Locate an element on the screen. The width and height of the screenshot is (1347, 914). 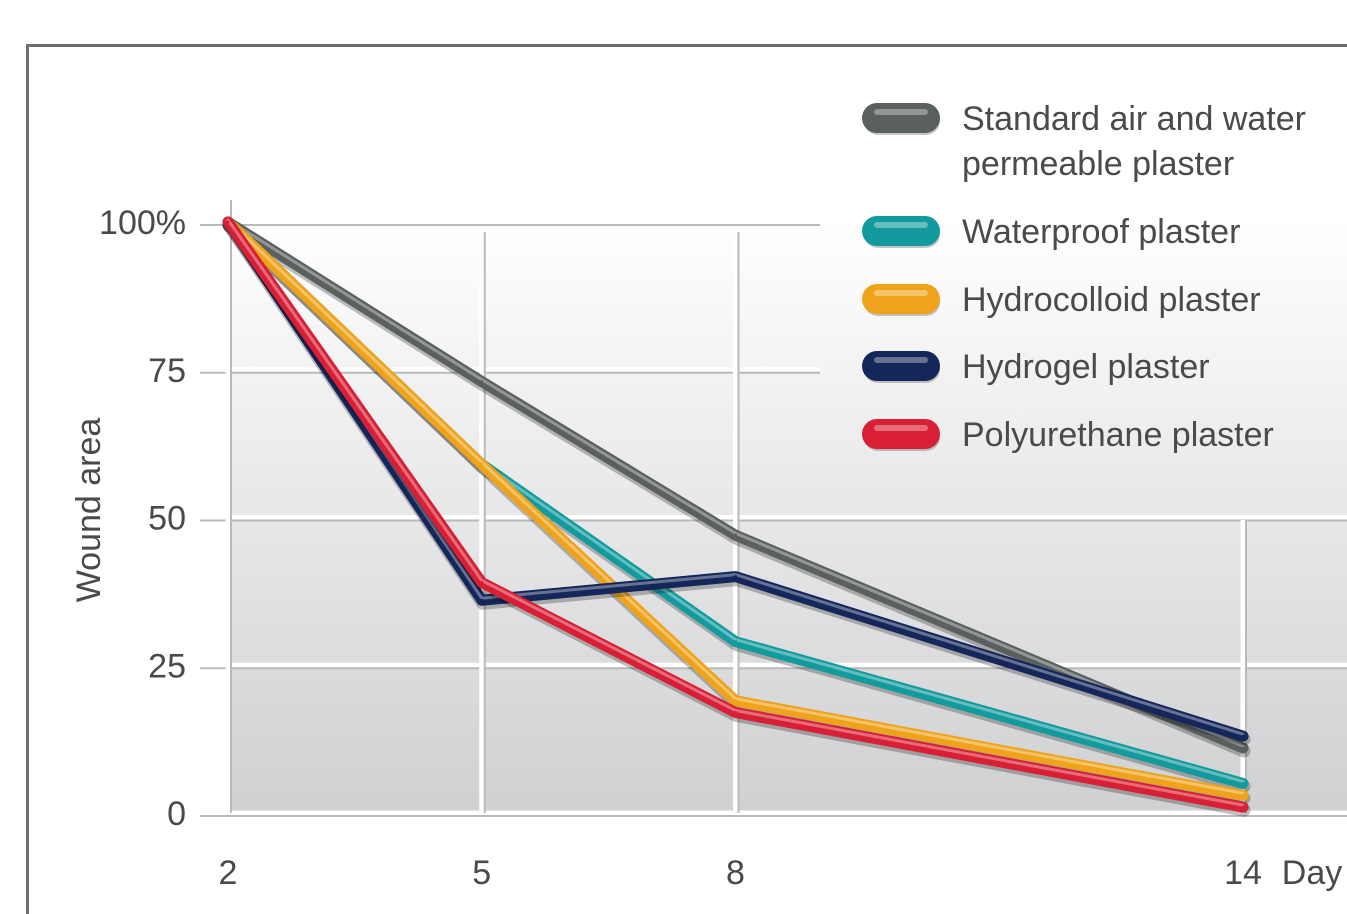
legend-item: Polyurethane plaster is located at coordinates (1068, 435).